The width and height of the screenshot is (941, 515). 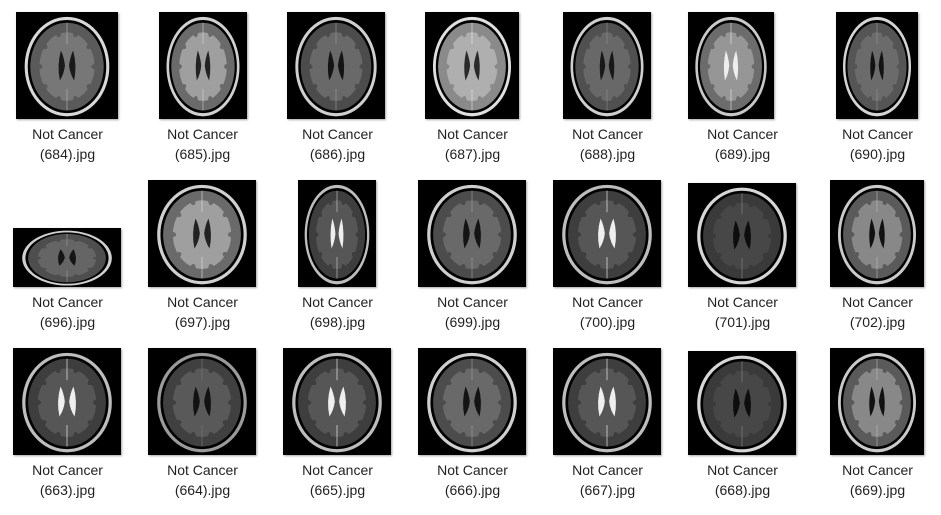 I want to click on file-item: Not Cancer (665).jpg, so click(x=337, y=420).